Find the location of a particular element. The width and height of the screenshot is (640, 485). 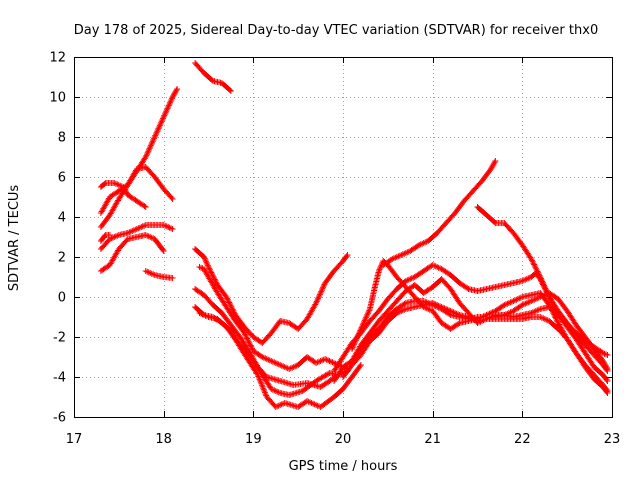

x-tick-label: 23 is located at coordinates (612, 439).